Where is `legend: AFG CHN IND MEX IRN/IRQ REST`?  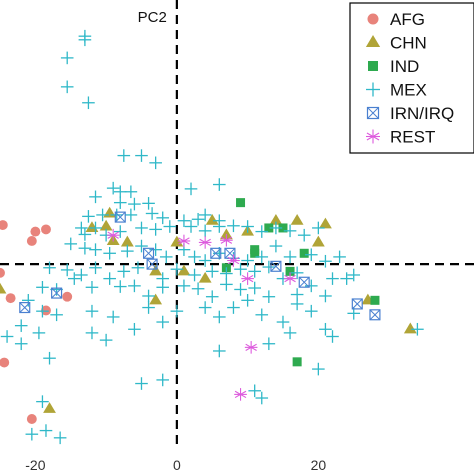
legend: AFG CHN IND MEX IRN/IRQ REST is located at coordinates (411, 78).